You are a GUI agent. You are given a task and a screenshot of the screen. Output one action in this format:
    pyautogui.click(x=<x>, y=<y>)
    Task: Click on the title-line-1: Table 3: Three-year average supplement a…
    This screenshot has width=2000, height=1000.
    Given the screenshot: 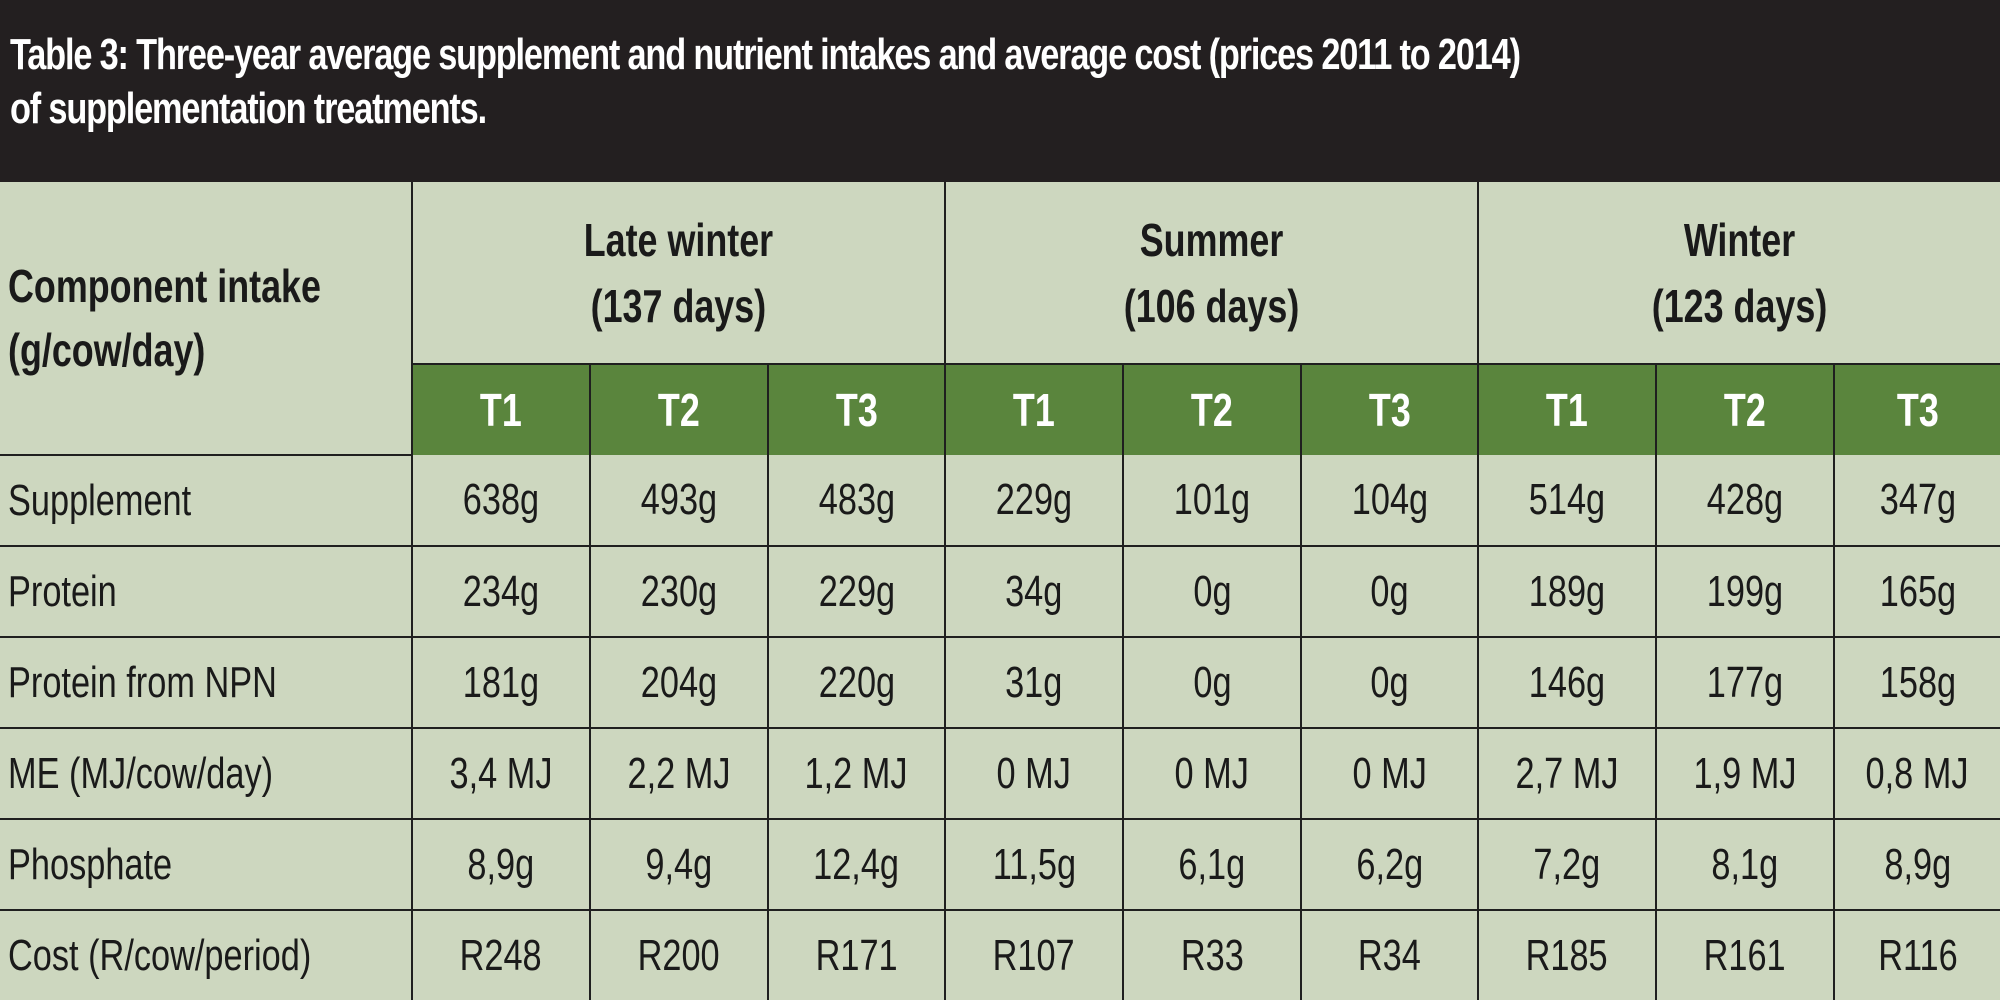 What is the action you would take?
    pyautogui.click(x=765, y=54)
    